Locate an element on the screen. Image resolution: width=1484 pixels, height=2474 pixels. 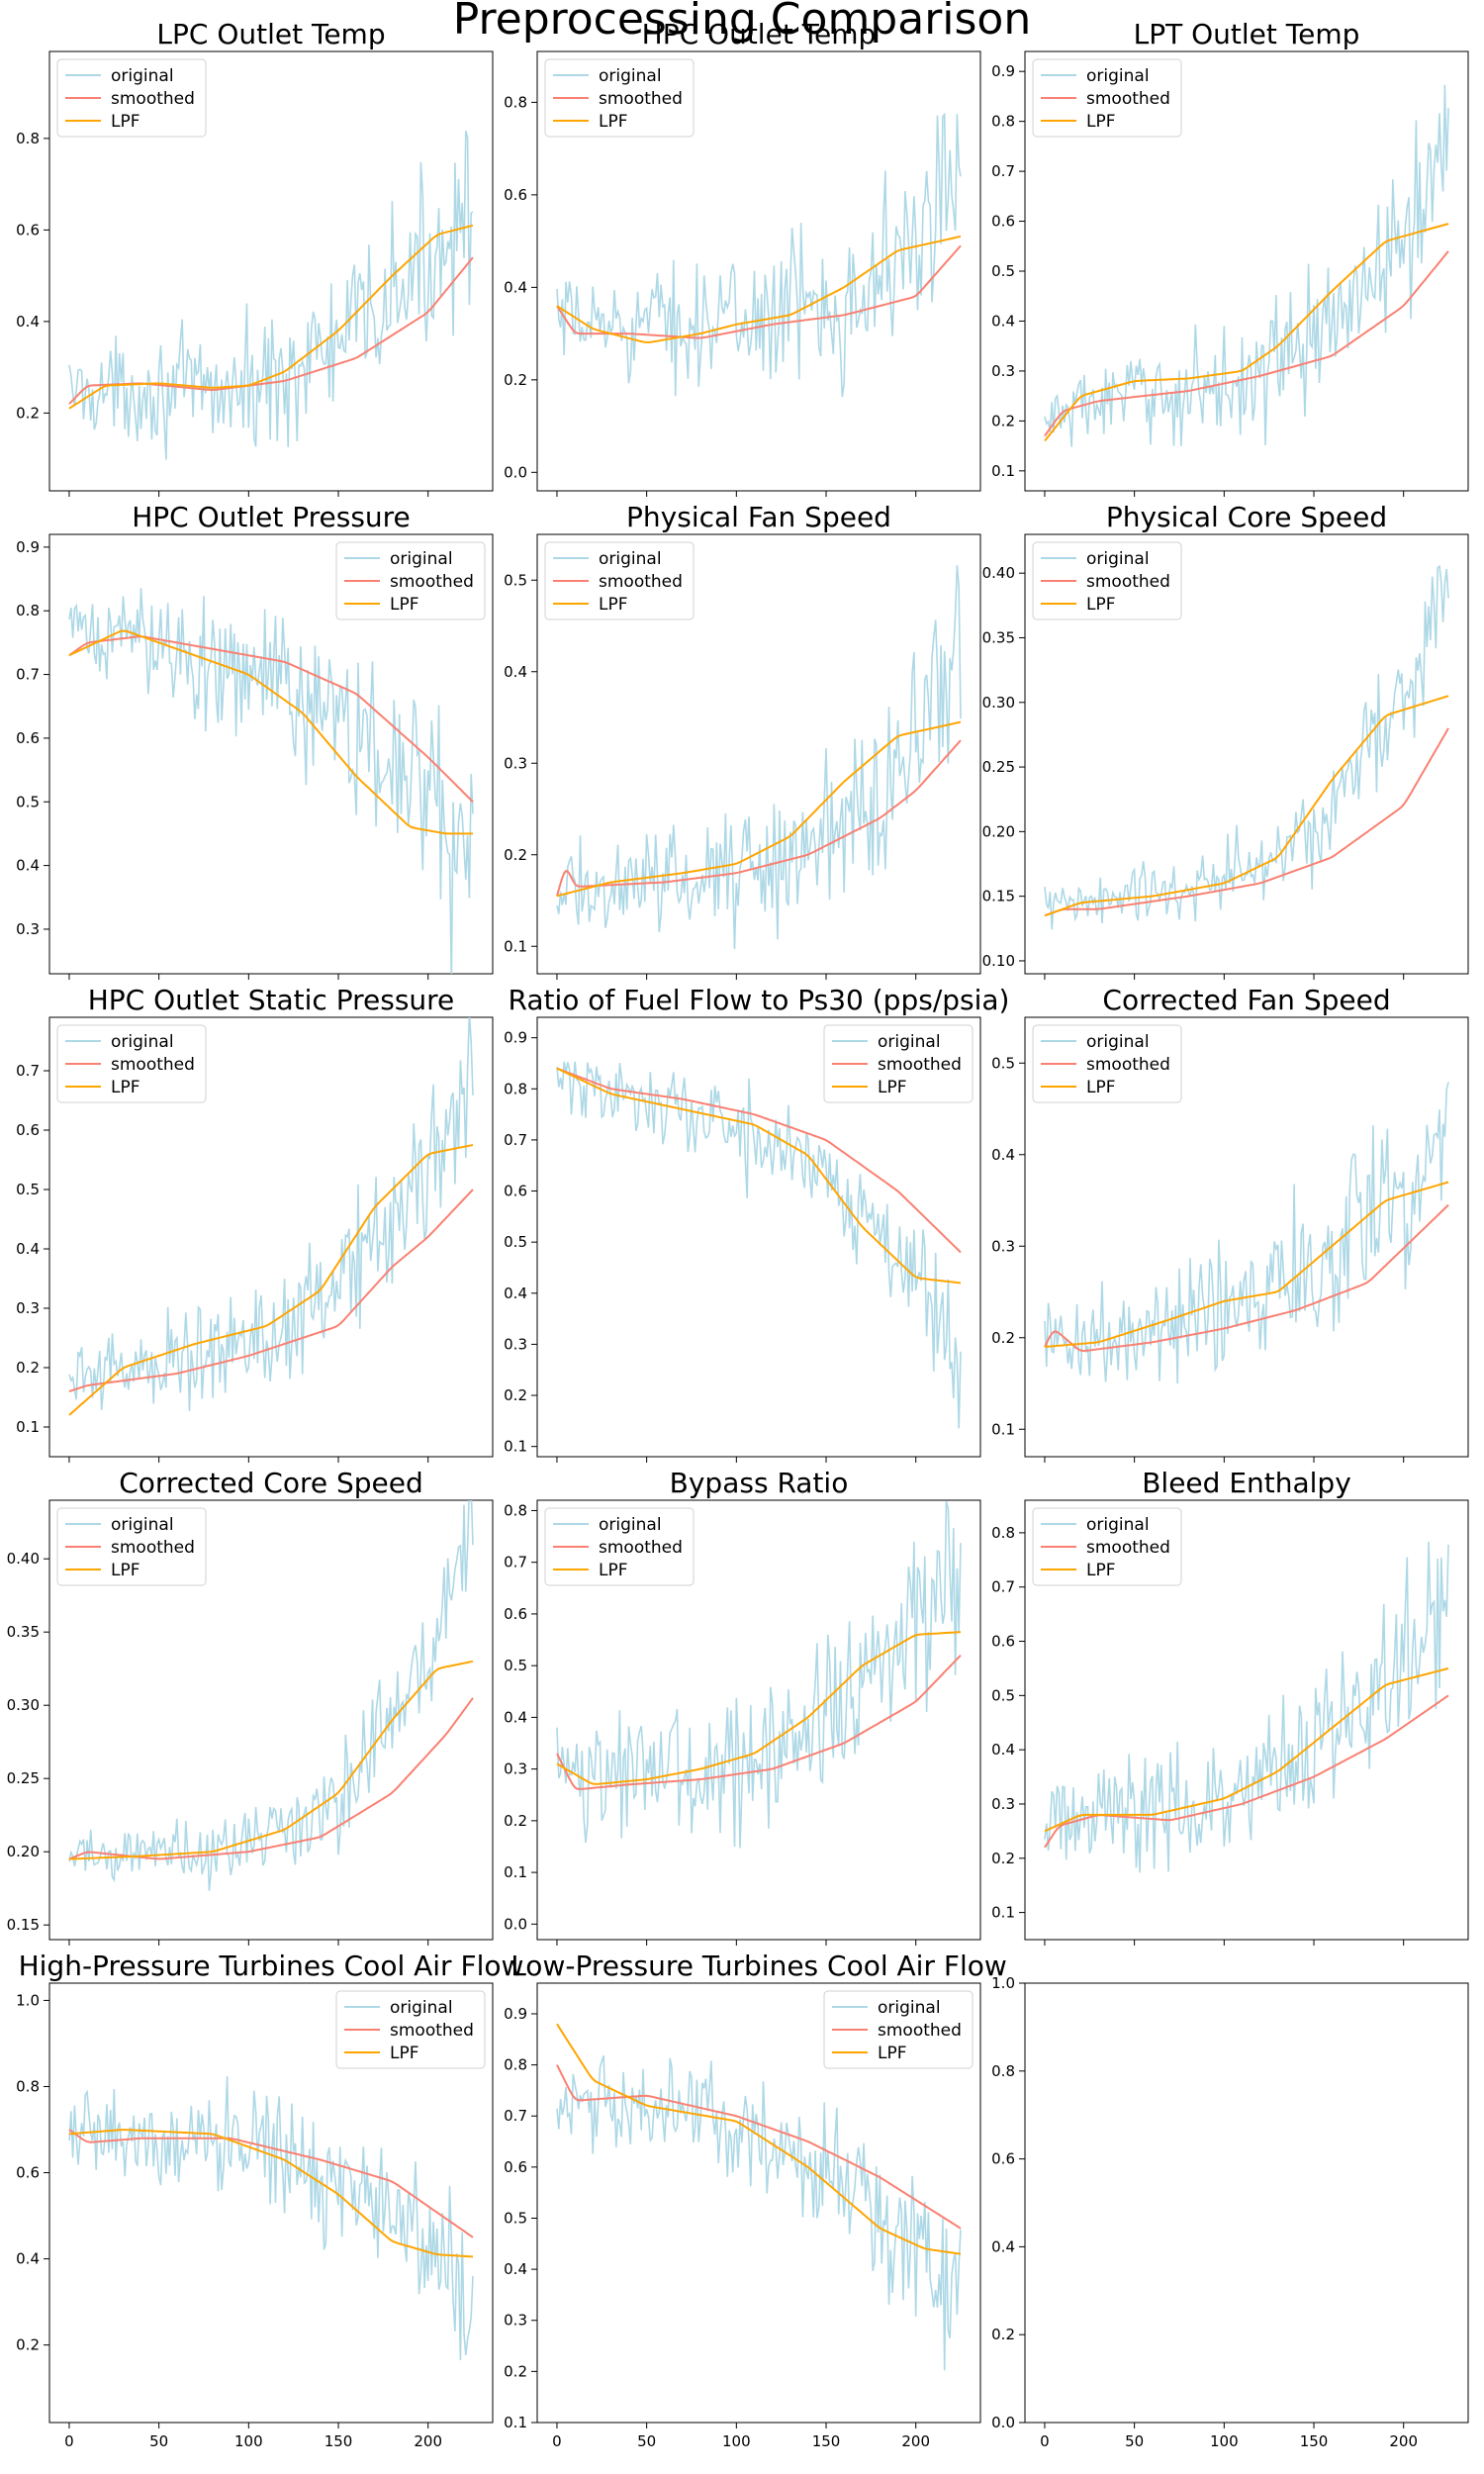
y-tick-label: 0.30 is located at coordinates (23, 1705).